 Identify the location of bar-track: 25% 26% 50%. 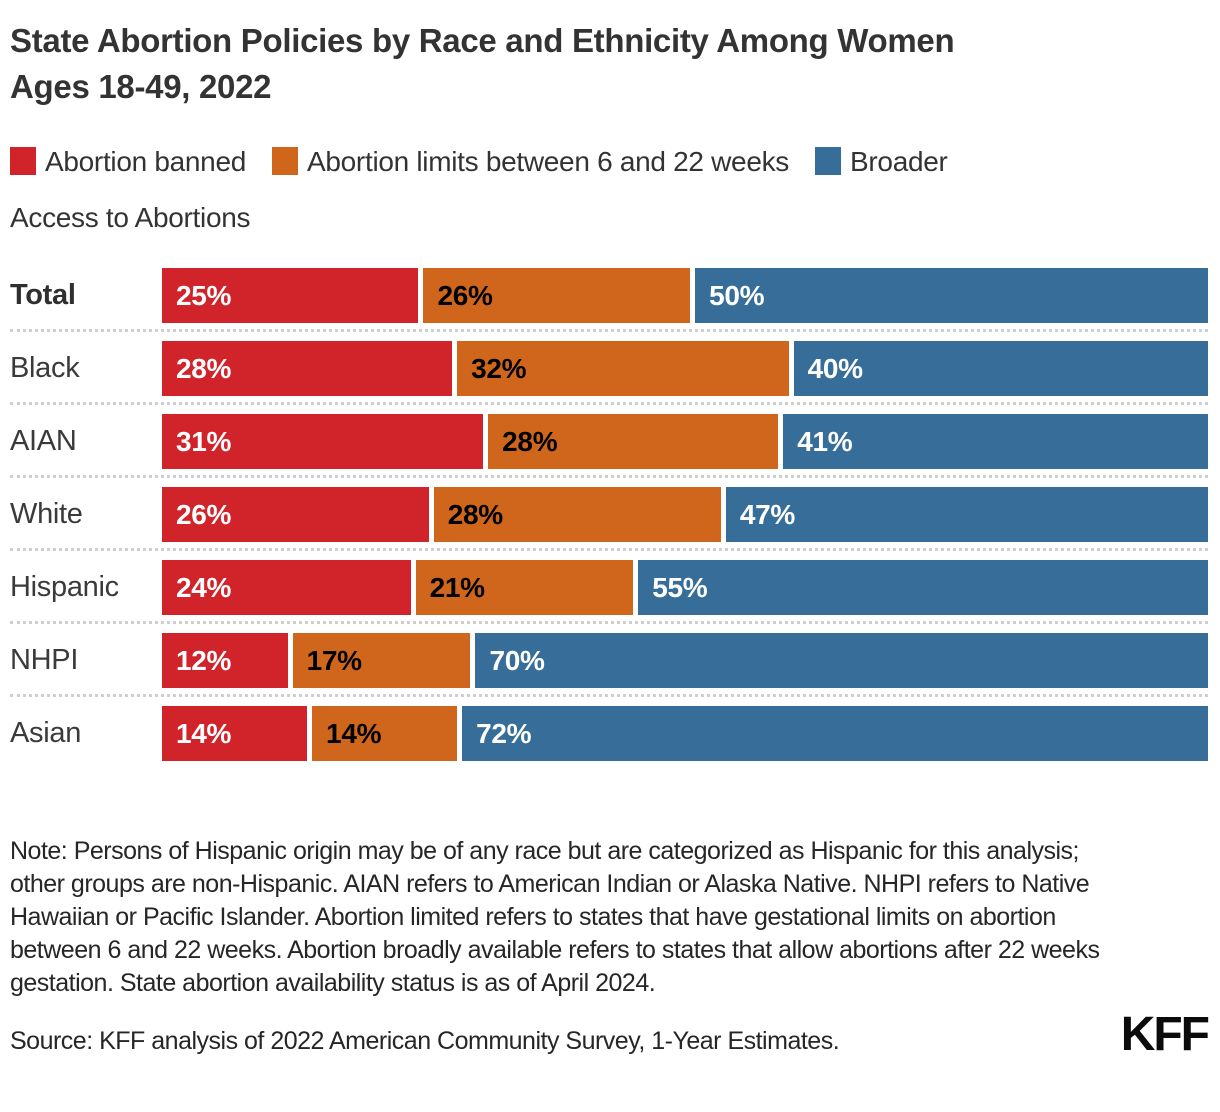
(685, 295).